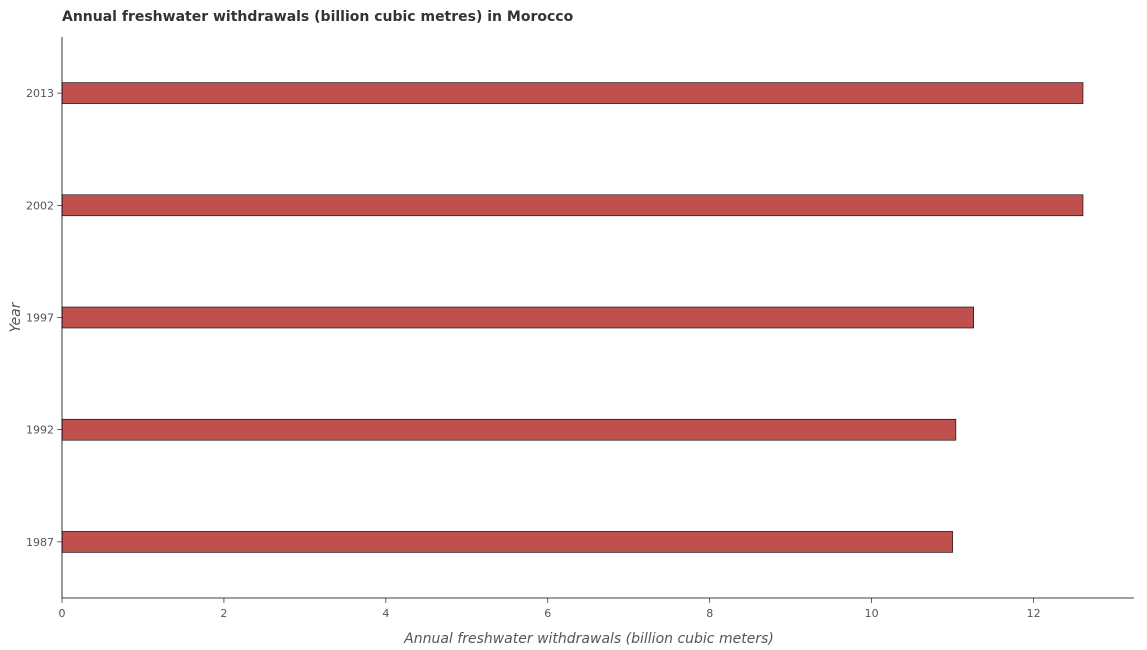  I want to click on bar-1987, so click(507, 542).